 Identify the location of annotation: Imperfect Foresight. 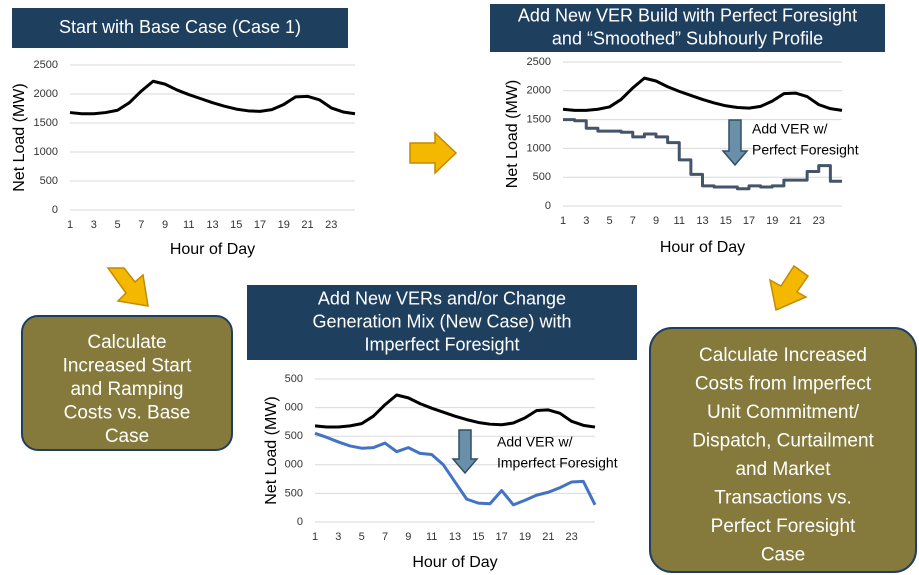
(557, 463).